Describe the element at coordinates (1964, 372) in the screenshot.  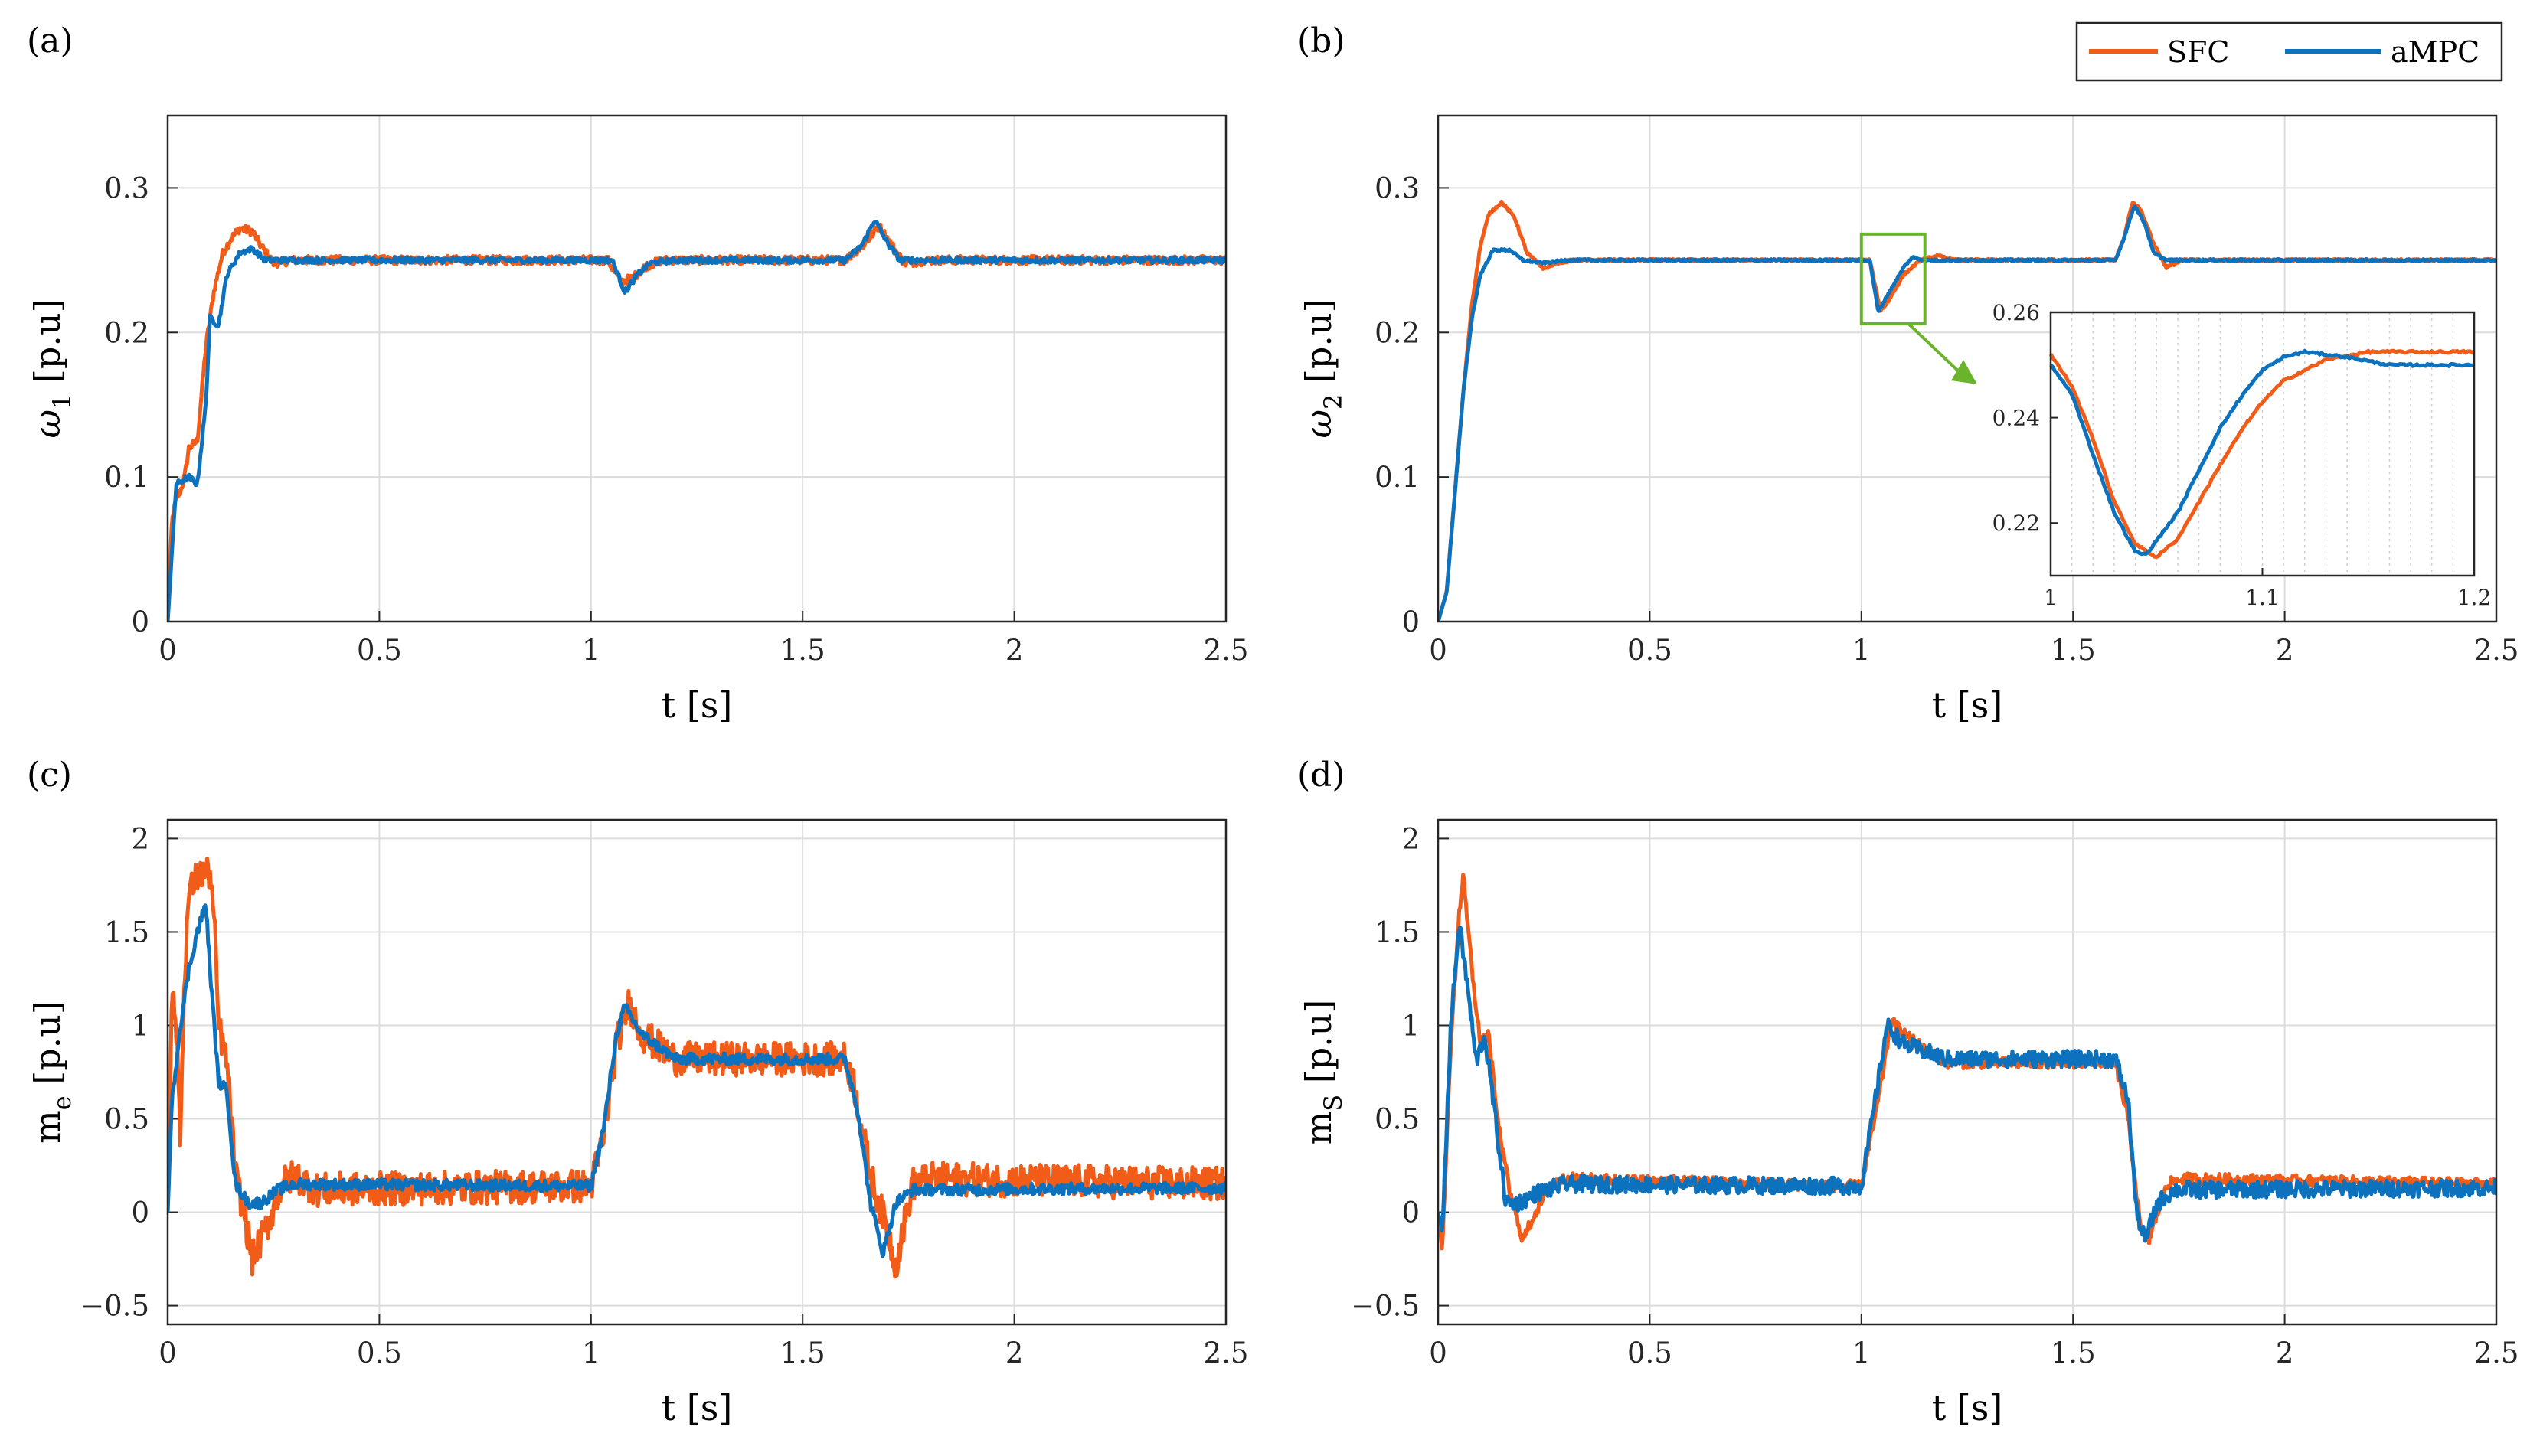
I see `zoom-arrow-head-icon` at that location.